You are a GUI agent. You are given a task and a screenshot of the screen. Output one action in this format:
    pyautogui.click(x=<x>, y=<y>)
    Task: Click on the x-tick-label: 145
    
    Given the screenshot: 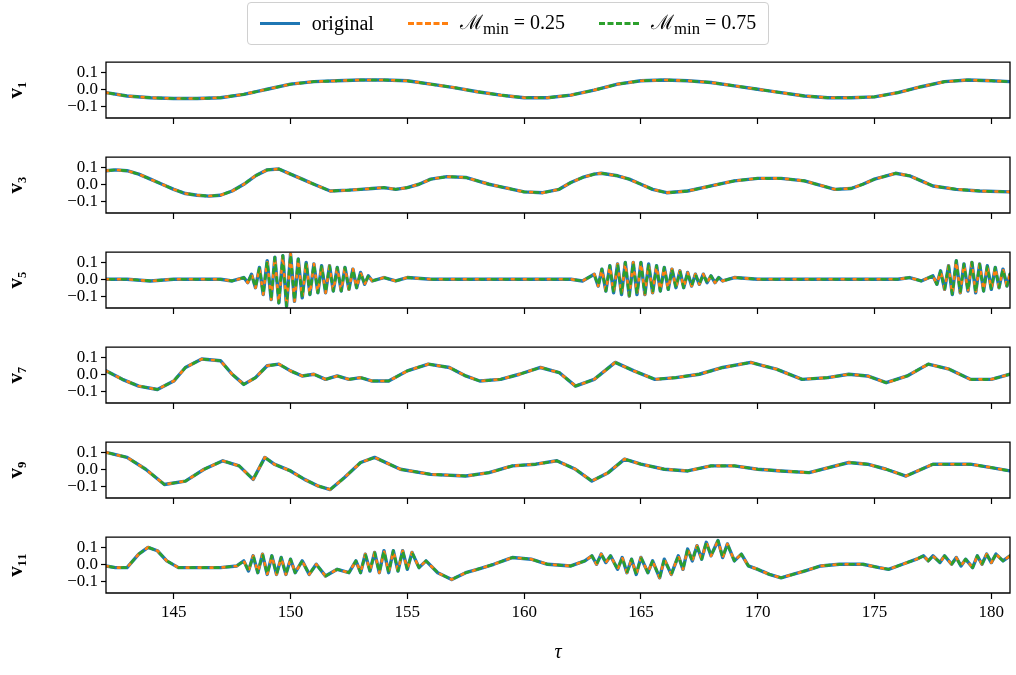 What is the action you would take?
    pyautogui.click(x=173, y=611)
    